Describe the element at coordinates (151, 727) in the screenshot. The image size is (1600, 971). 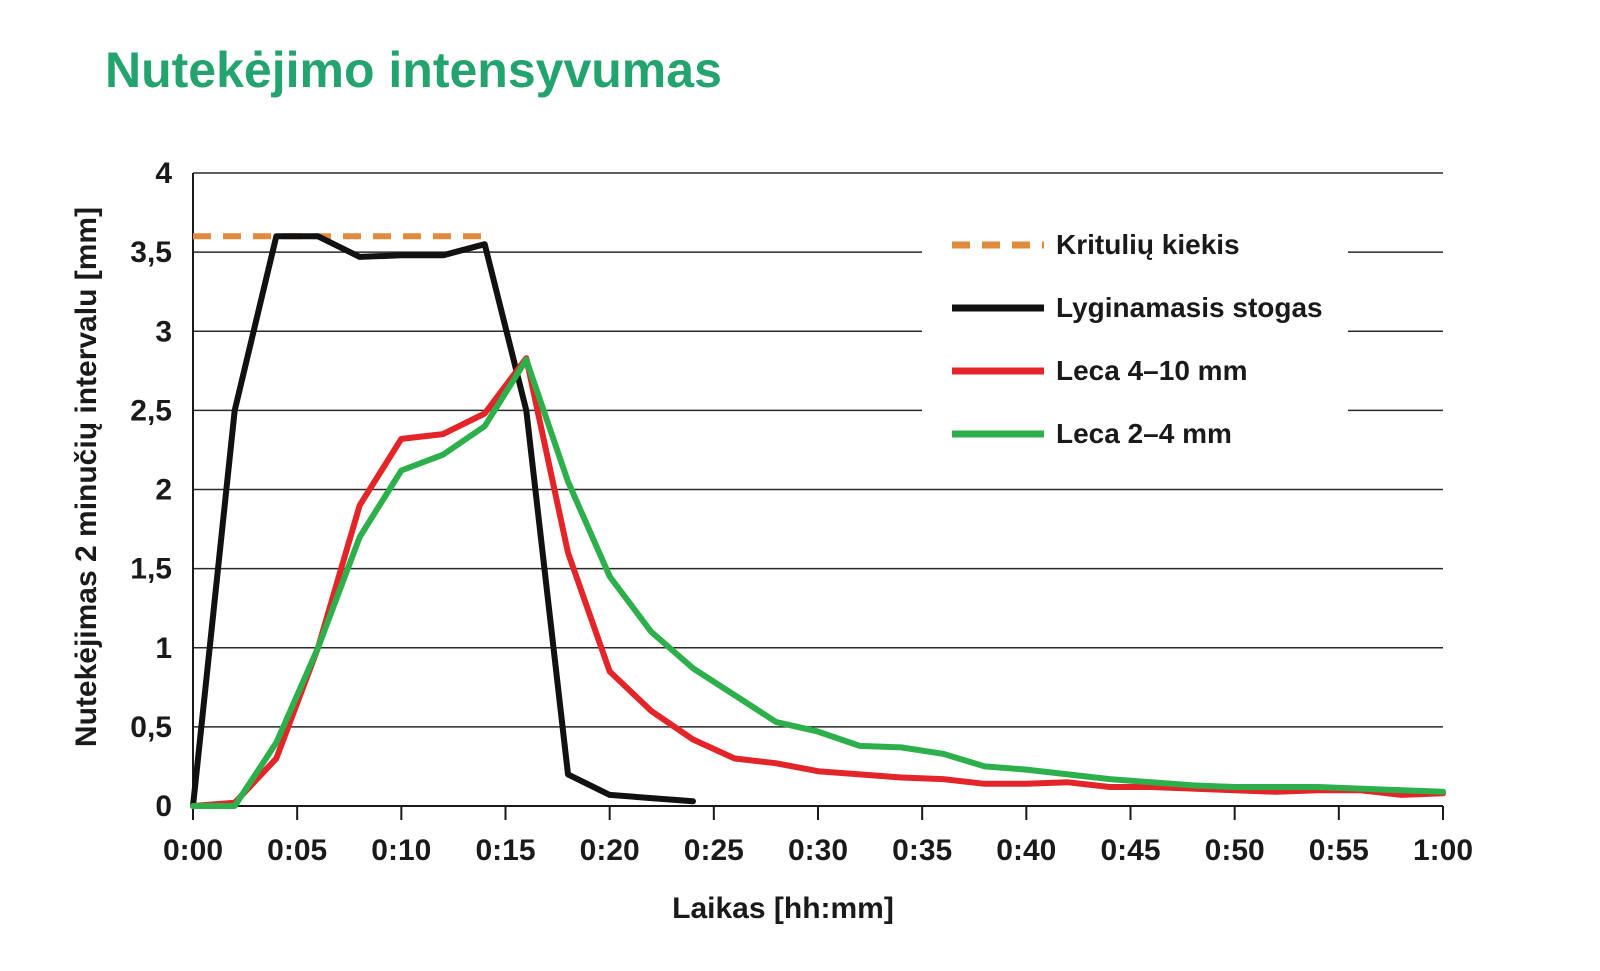
I see `y-tick-label: 0,5` at that location.